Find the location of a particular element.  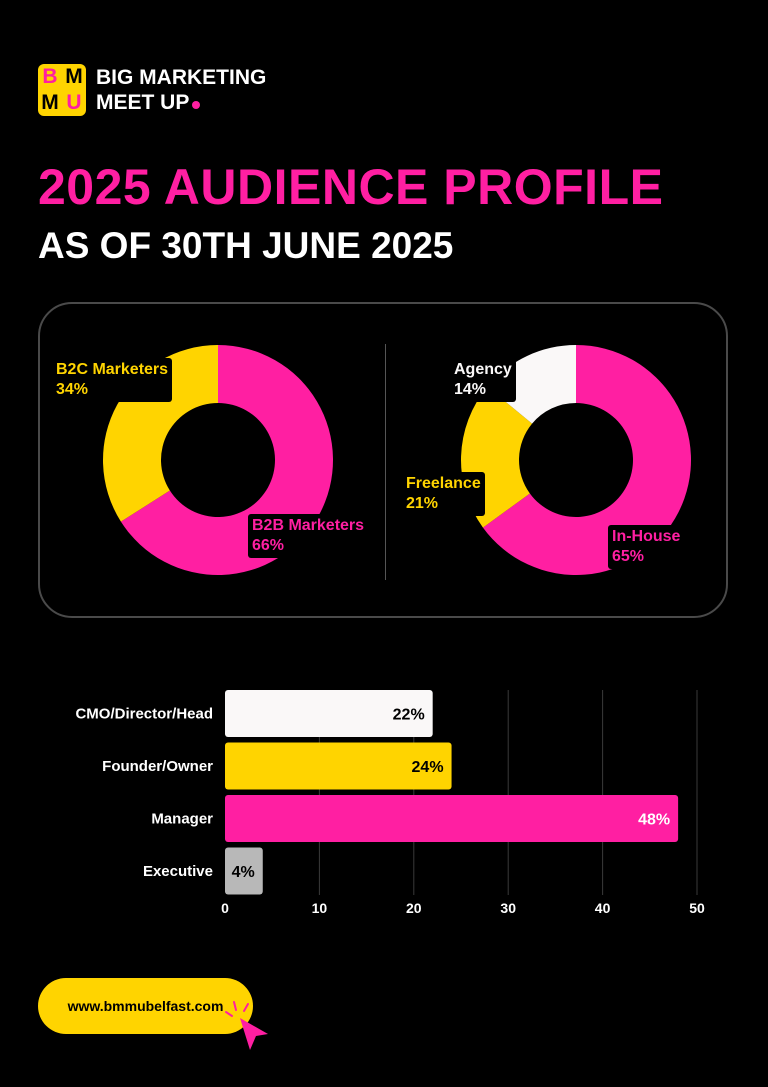

category-label: CMO/Director/Head is located at coordinates (144, 714).